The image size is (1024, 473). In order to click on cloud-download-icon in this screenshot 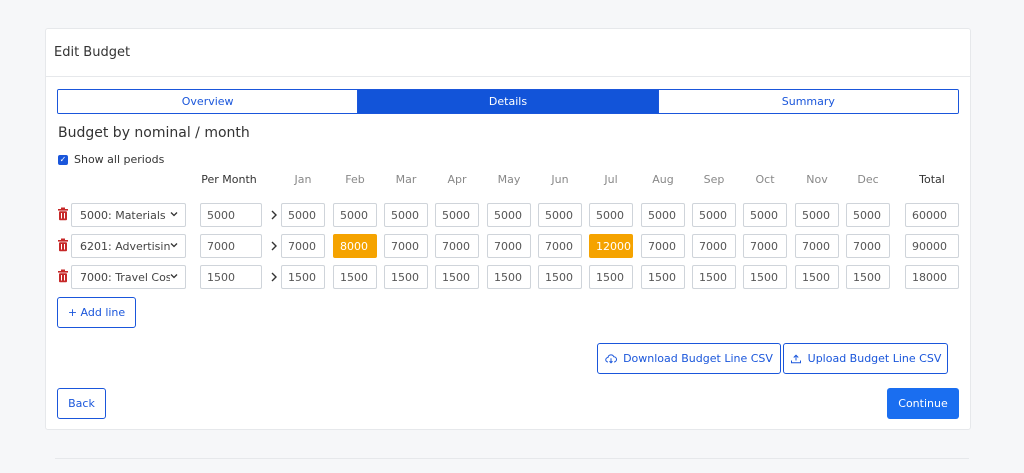, I will do `click(611, 358)`.